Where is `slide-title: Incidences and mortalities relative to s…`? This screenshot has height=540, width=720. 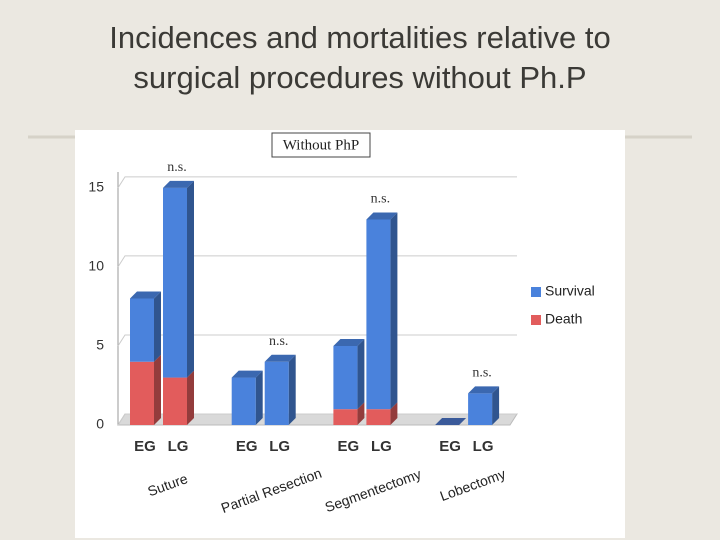 slide-title: Incidences and mortalities relative to s… is located at coordinates (360, 57).